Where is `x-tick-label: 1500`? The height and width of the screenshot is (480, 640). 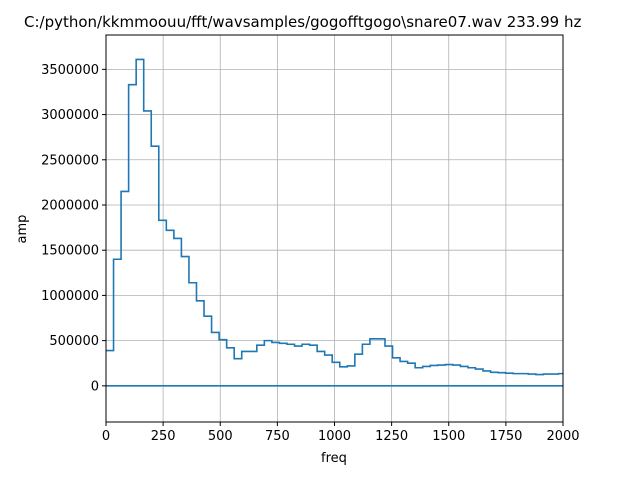
x-tick-label: 1500 is located at coordinates (448, 436).